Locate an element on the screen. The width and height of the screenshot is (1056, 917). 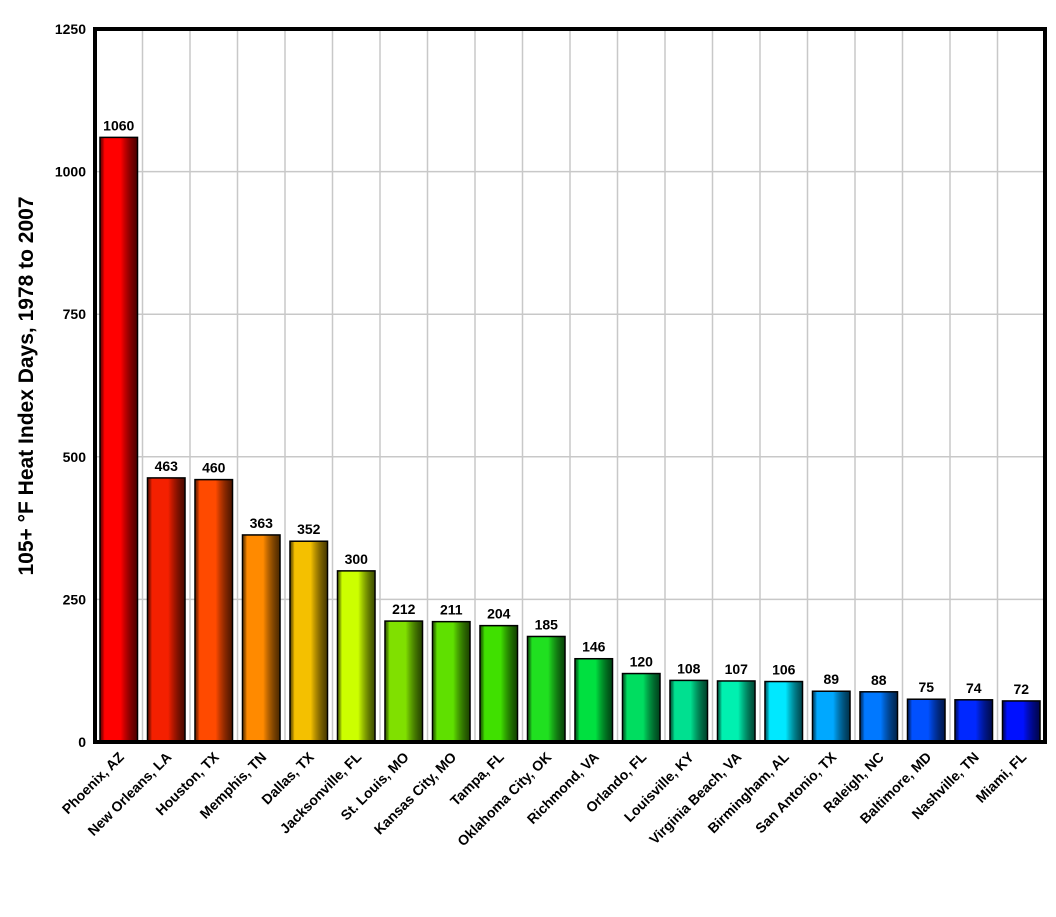
y-tick-label: 1250 is located at coordinates (70, 29).